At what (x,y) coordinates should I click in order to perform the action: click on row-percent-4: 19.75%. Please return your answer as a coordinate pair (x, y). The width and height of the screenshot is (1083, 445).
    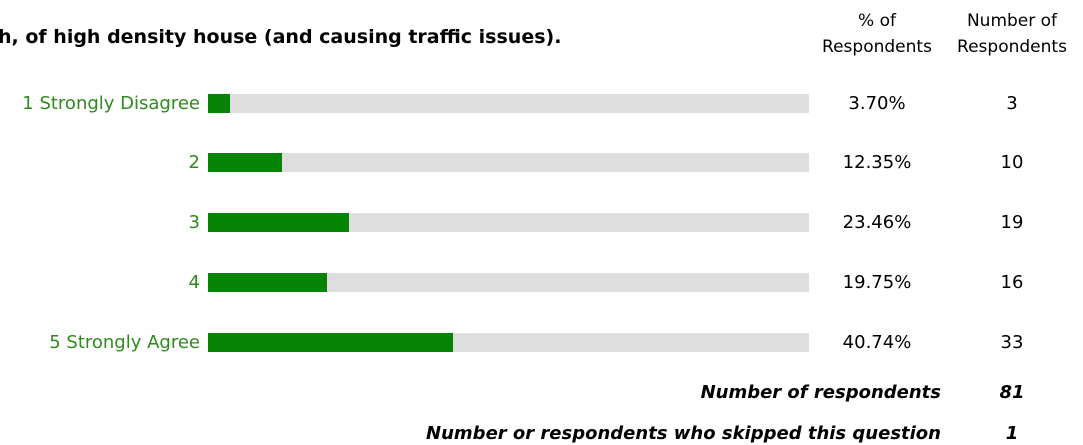
    Looking at the image, I should click on (877, 282).